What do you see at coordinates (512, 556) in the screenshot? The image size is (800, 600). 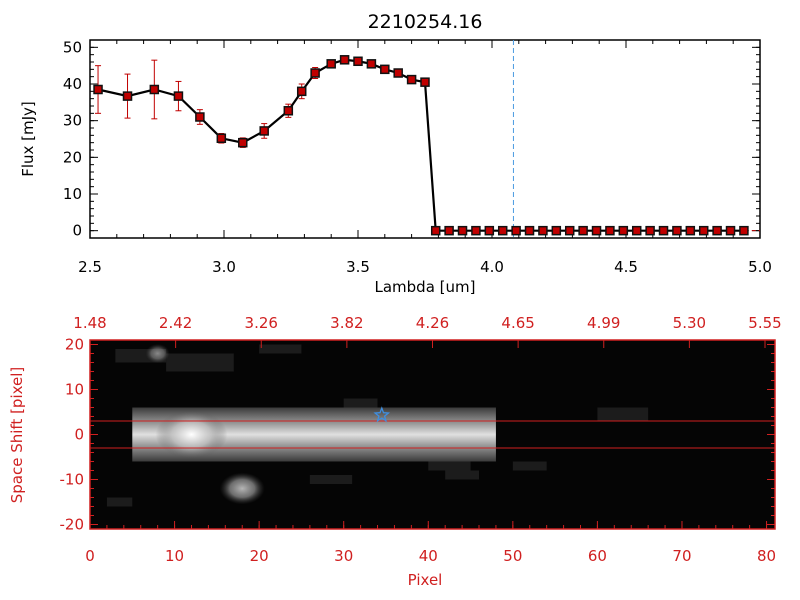 I see `bottom-x-tick-label: 50` at bounding box center [512, 556].